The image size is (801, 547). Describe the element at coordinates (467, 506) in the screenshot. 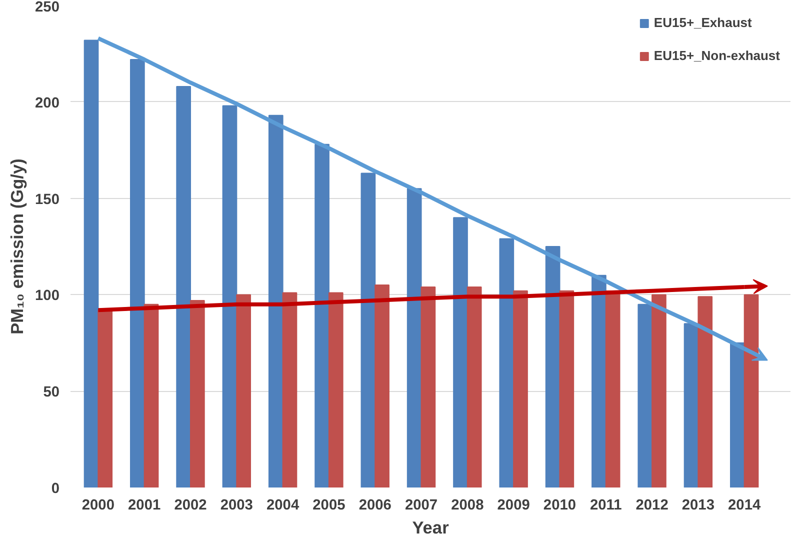

I see `x-tick-label: 2008` at that location.